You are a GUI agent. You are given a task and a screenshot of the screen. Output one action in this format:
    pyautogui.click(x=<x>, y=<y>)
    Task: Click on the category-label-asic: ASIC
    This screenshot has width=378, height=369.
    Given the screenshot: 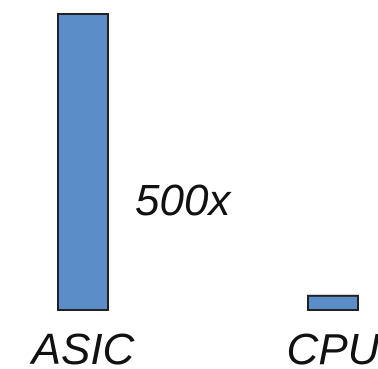 What is the action you would take?
    pyautogui.click(x=82, y=347)
    